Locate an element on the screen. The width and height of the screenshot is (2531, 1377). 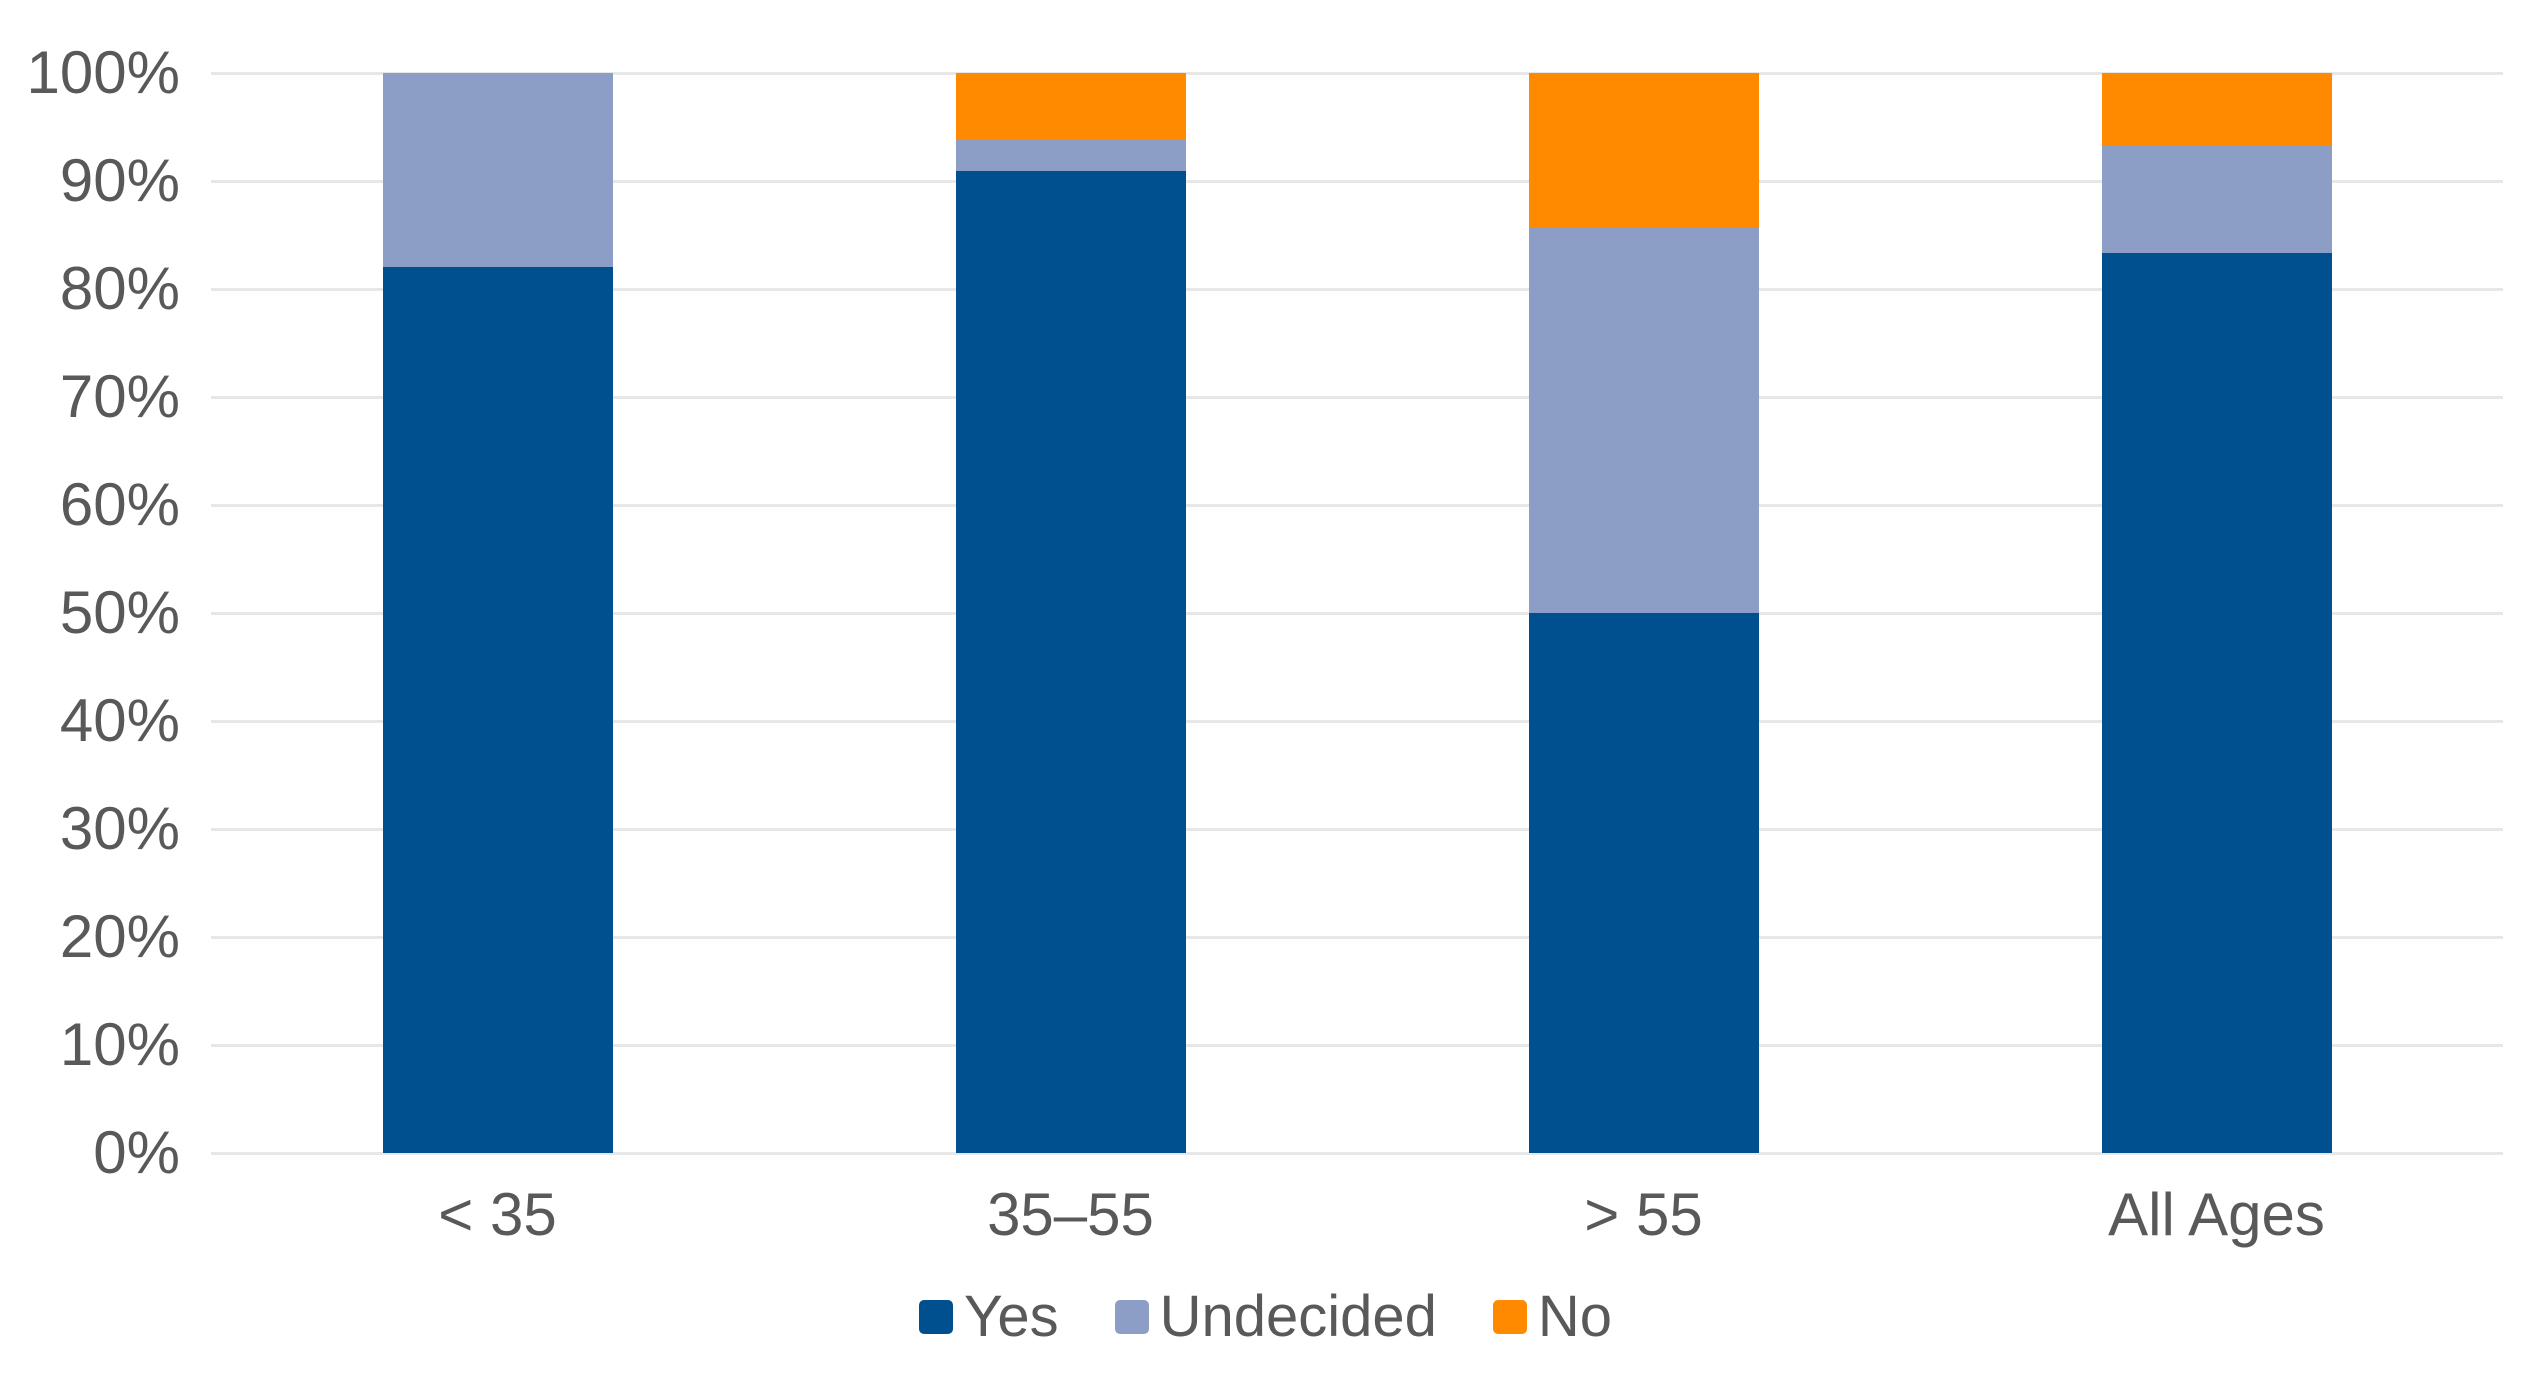
legend-item-yes: Yes is located at coordinates (988, 1316).